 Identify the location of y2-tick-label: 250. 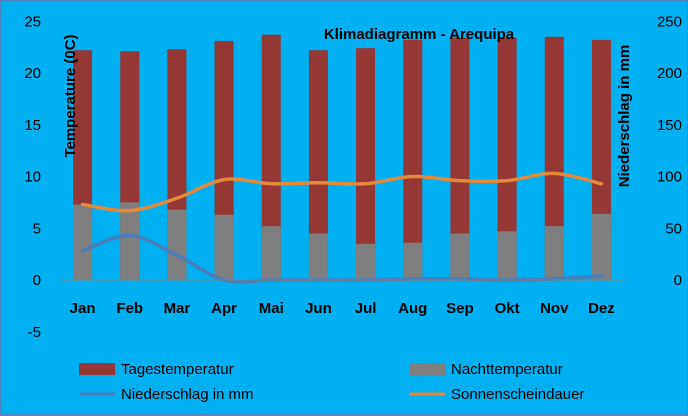
(669, 21).